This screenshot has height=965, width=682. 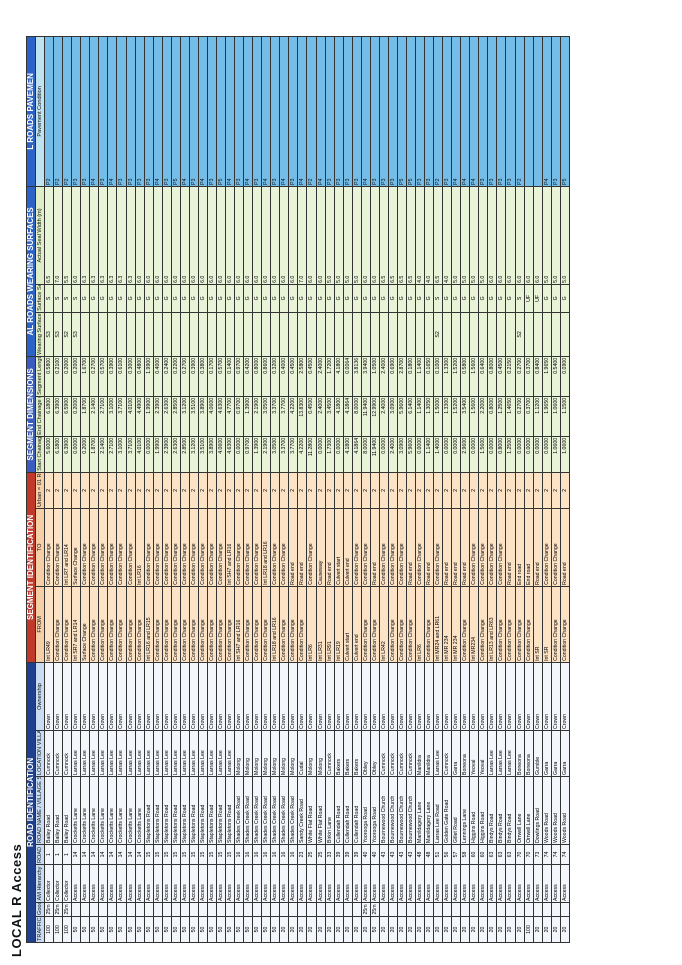 What do you see at coordinates (366, 854) in the screenshot?
I see `cell-road-number: 40` at bounding box center [366, 854].